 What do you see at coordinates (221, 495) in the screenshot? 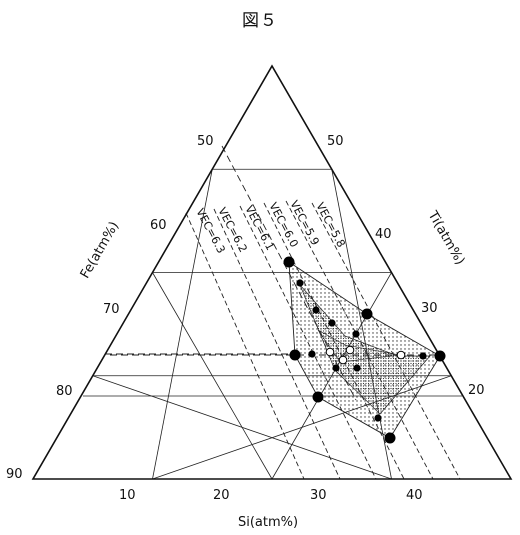
I see `si-tick-20: 20` at bounding box center [221, 495].